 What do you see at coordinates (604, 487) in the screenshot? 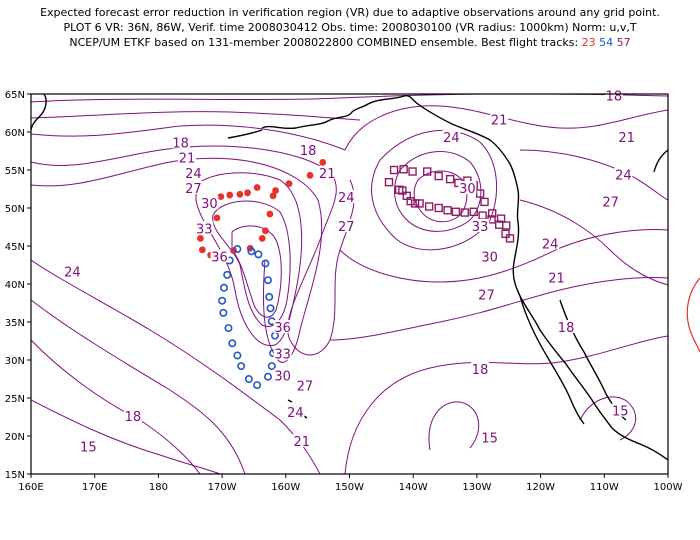
I see `x-tick-label: 110W` at bounding box center [604, 487].